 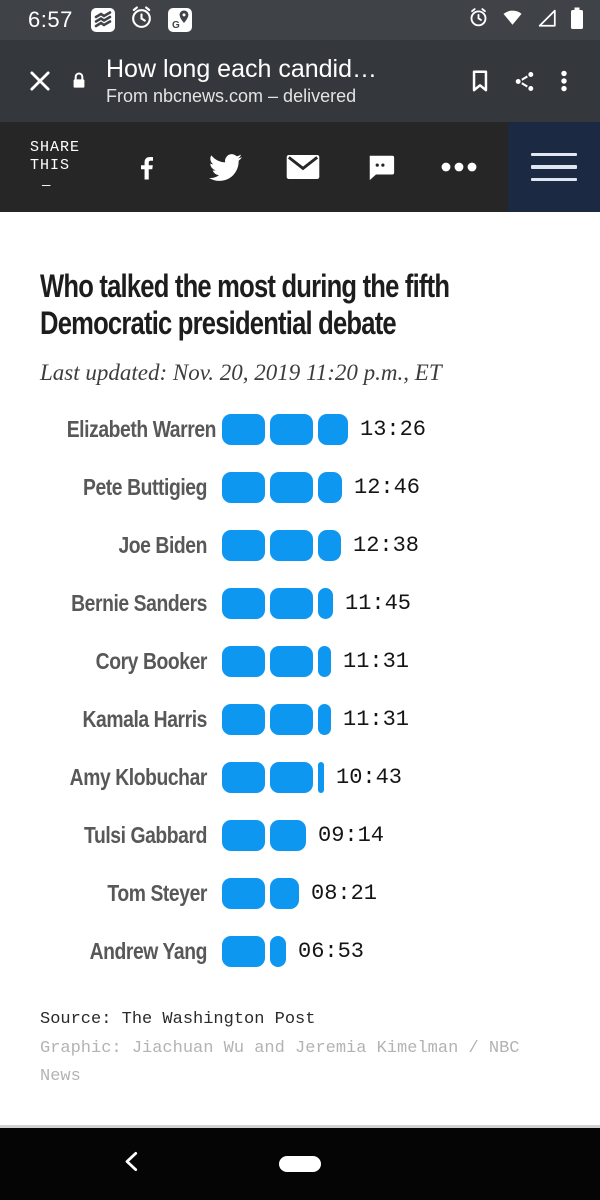 I want to click on speaking-time-value: 13:26, so click(x=393, y=429).